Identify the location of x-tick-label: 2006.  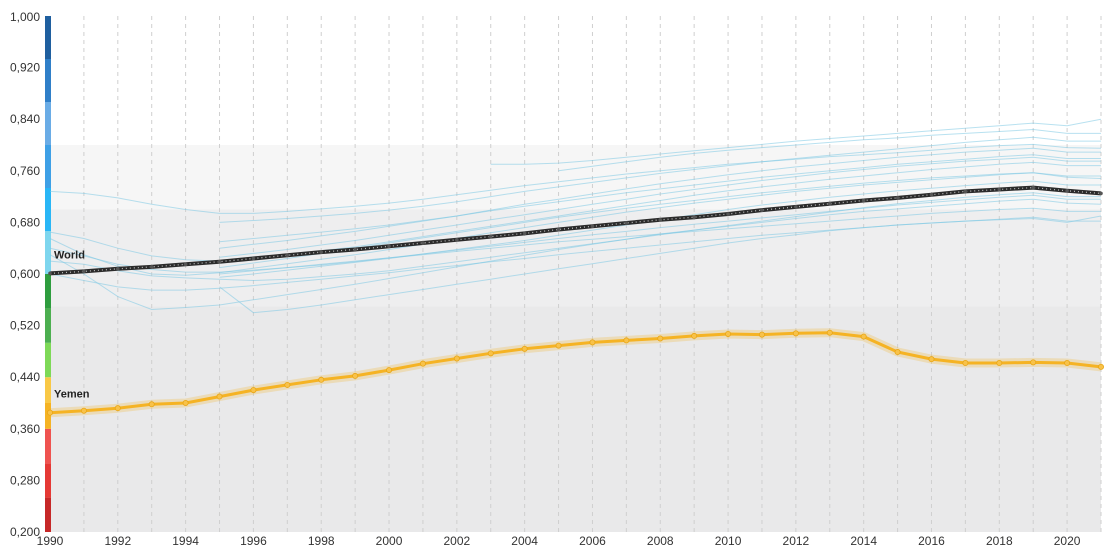
(592, 540).